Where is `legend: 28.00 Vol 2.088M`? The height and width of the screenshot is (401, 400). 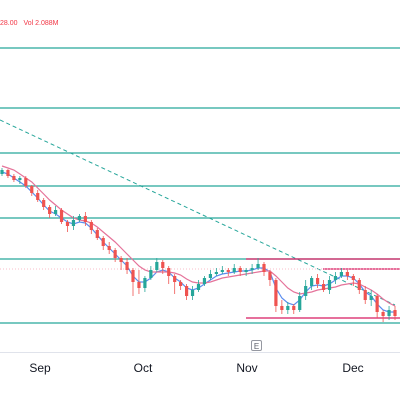
legend: 28.00 Vol 2.088M is located at coordinates (31, 23).